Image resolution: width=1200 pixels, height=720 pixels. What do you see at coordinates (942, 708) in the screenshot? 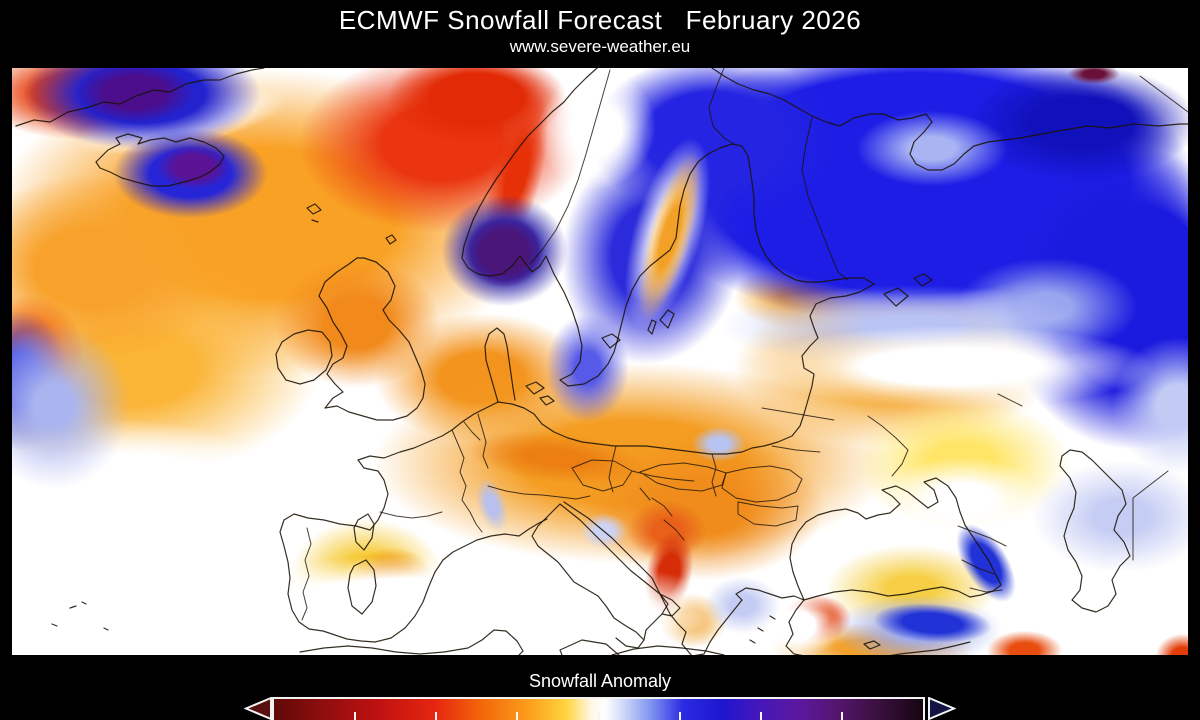
I see `colorbar-right-arrow-icon` at bounding box center [942, 708].